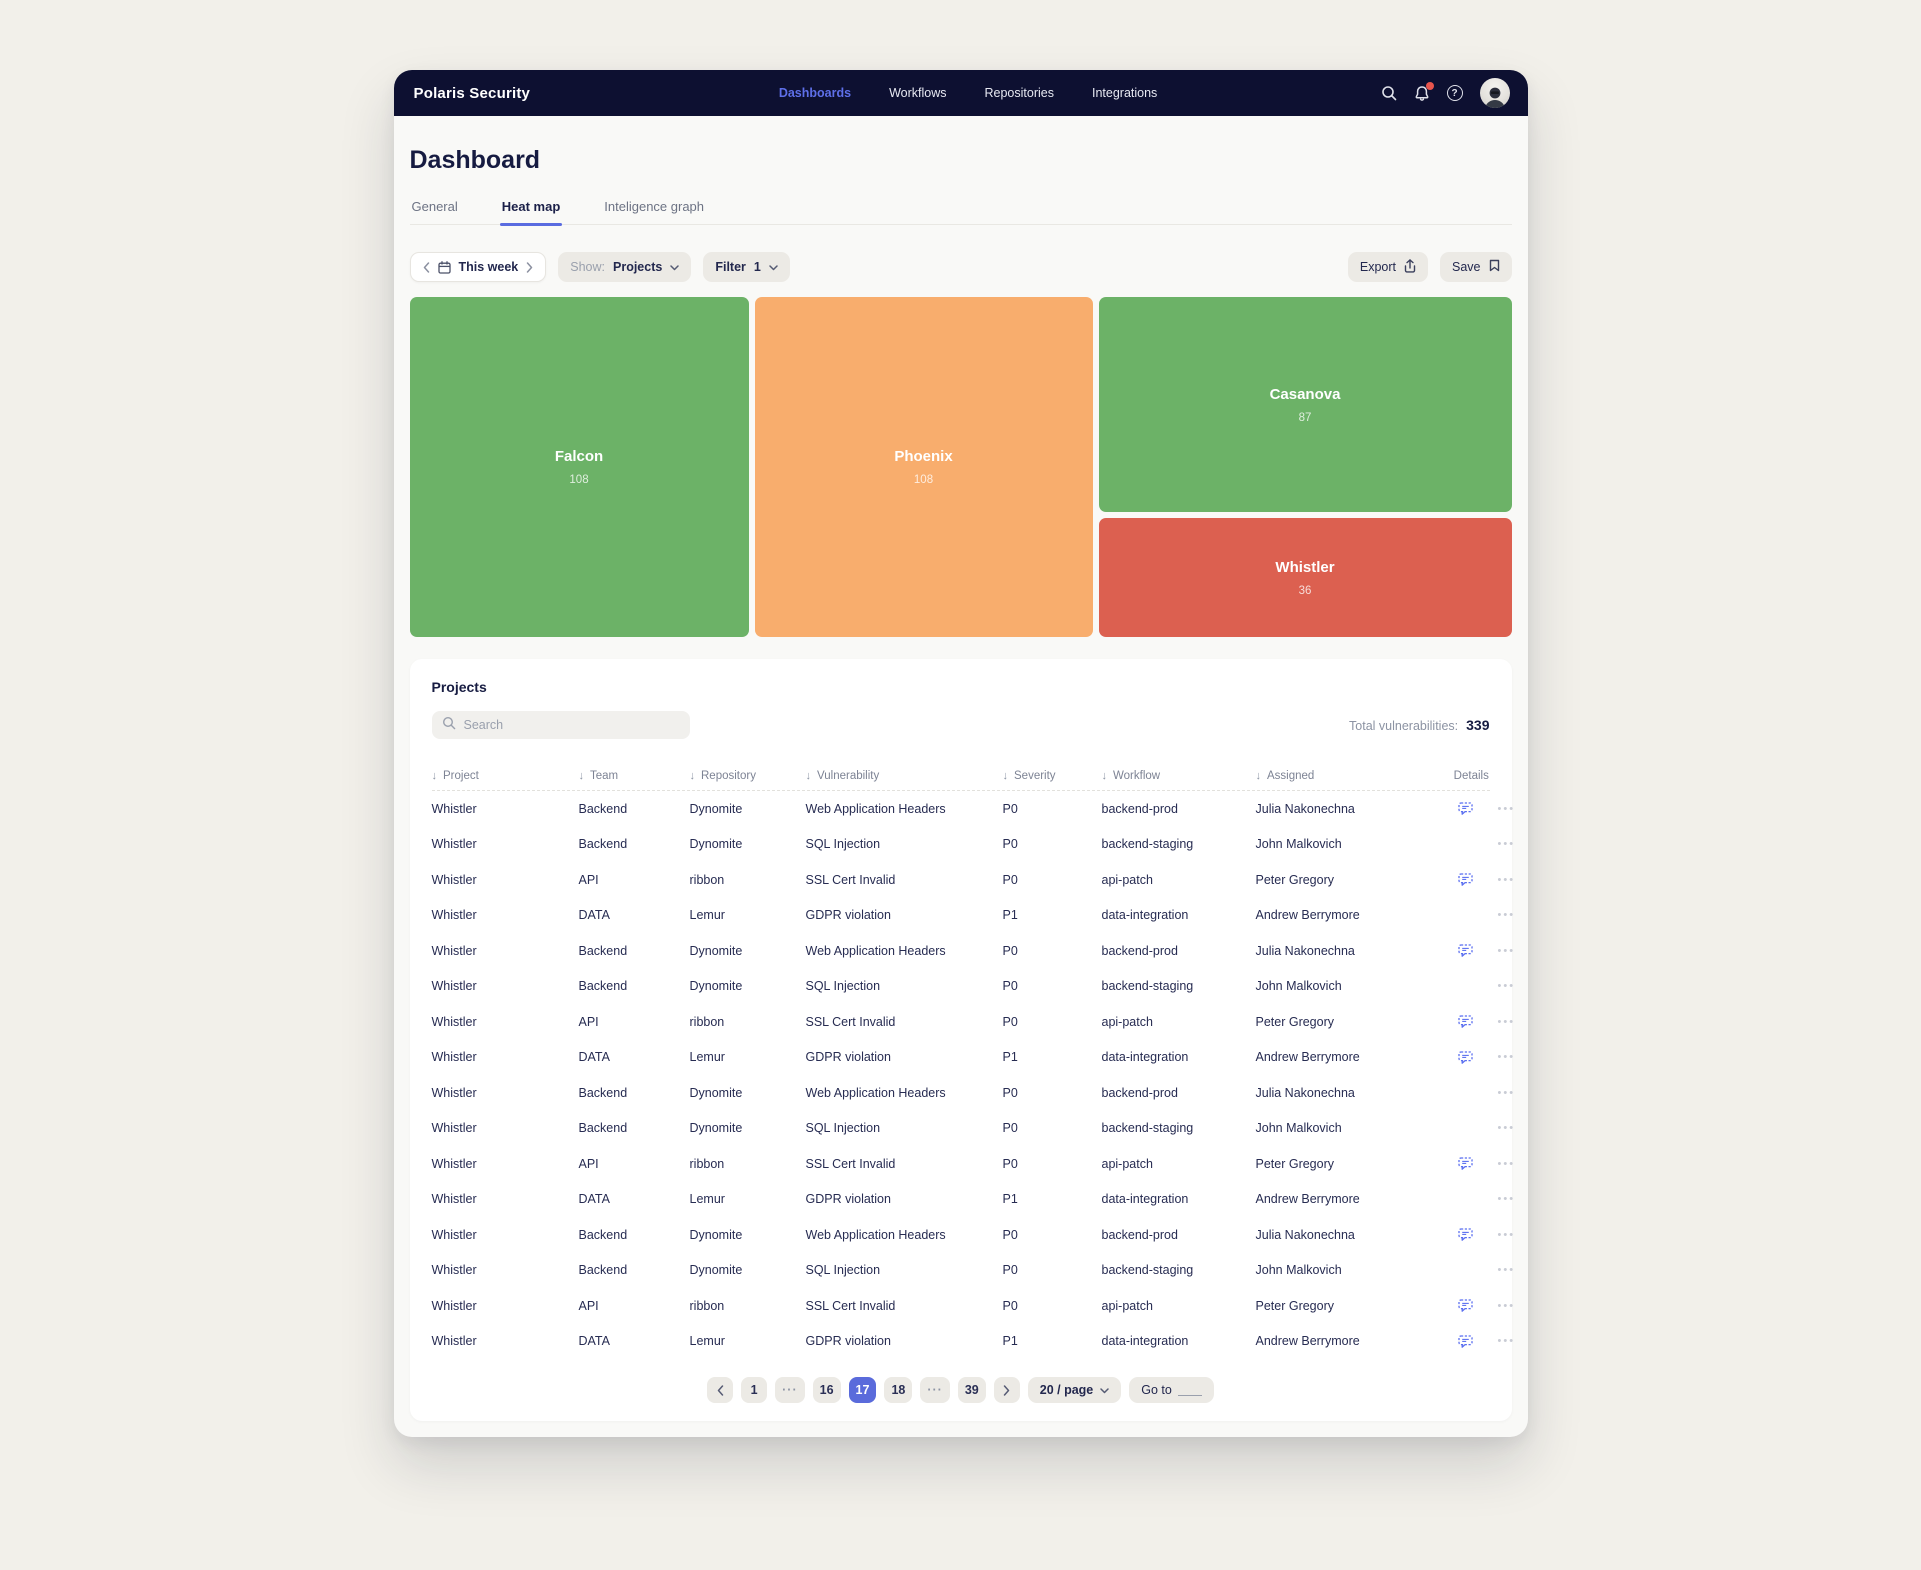 The image size is (1921, 1570). I want to click on tab: General, so click(434, 206).